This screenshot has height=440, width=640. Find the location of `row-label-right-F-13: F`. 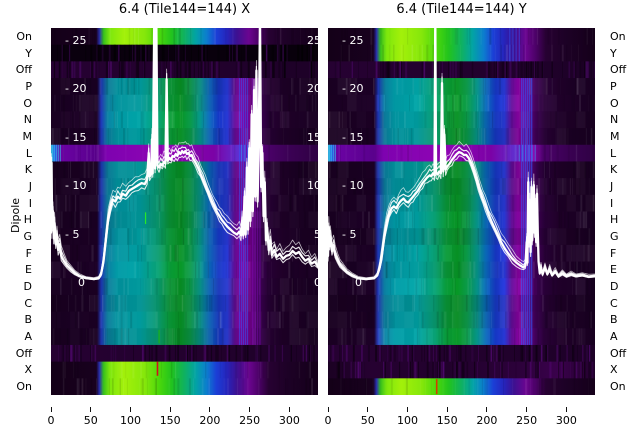

row-label-right-F-13: F is located at coordinates (613, 253).